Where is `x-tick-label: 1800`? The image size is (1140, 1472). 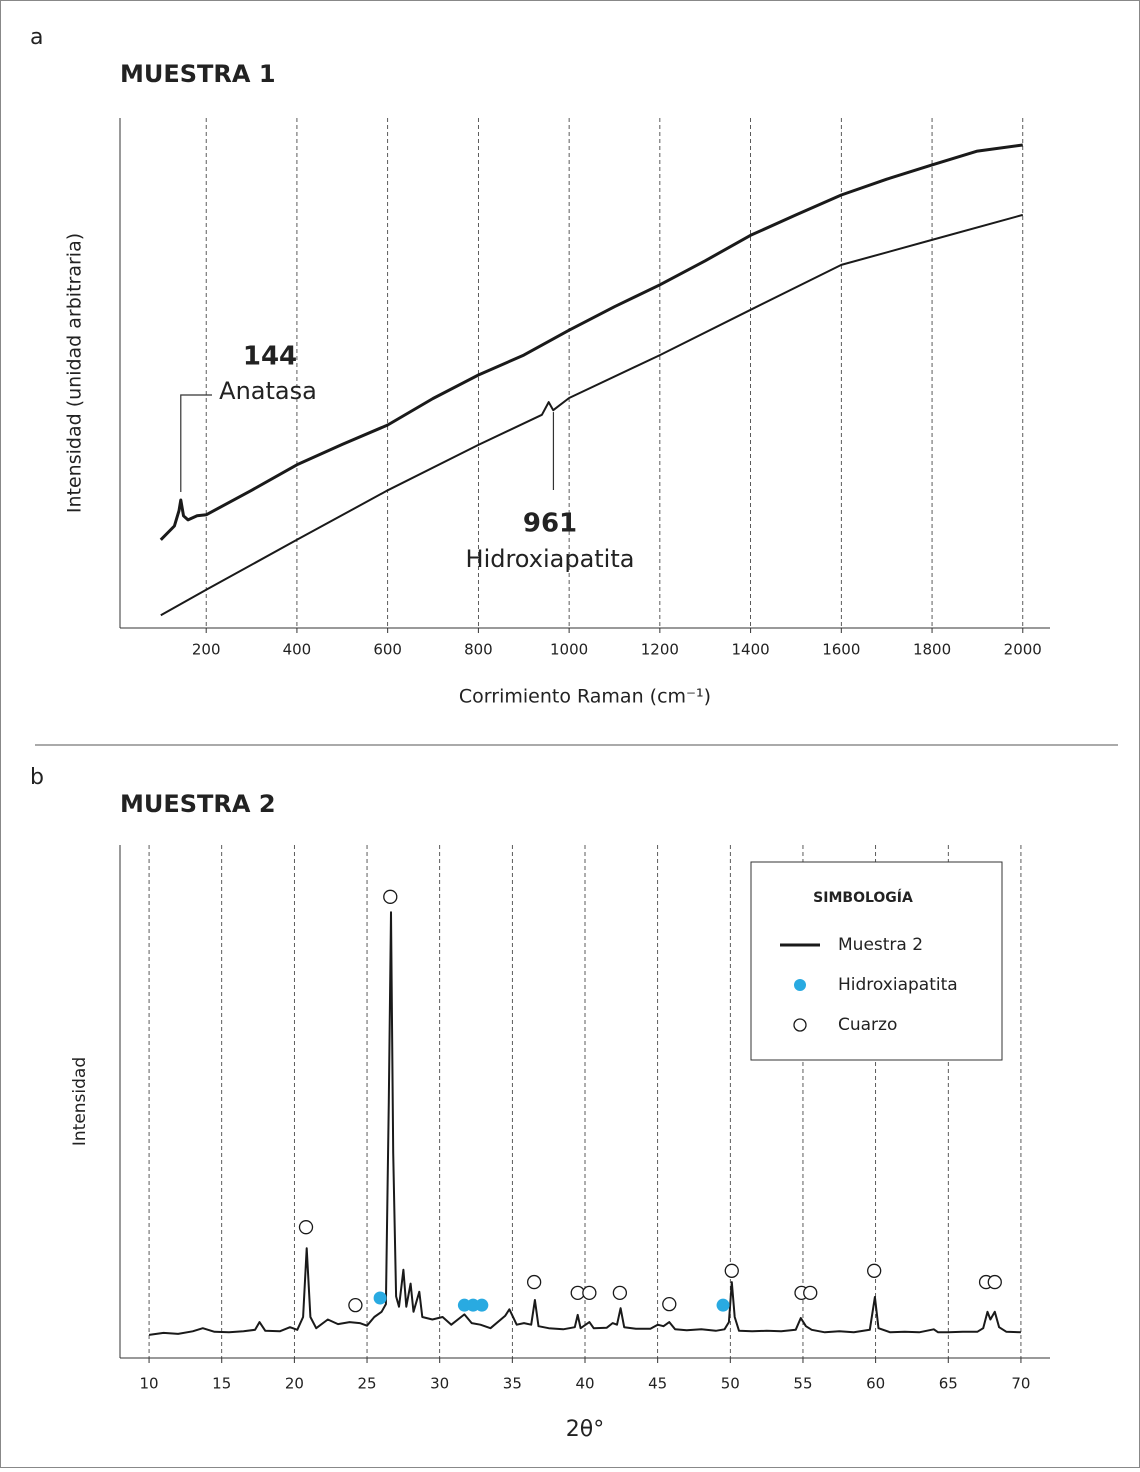 x-tick-label: 1800 is located at coordinates (932, 650).